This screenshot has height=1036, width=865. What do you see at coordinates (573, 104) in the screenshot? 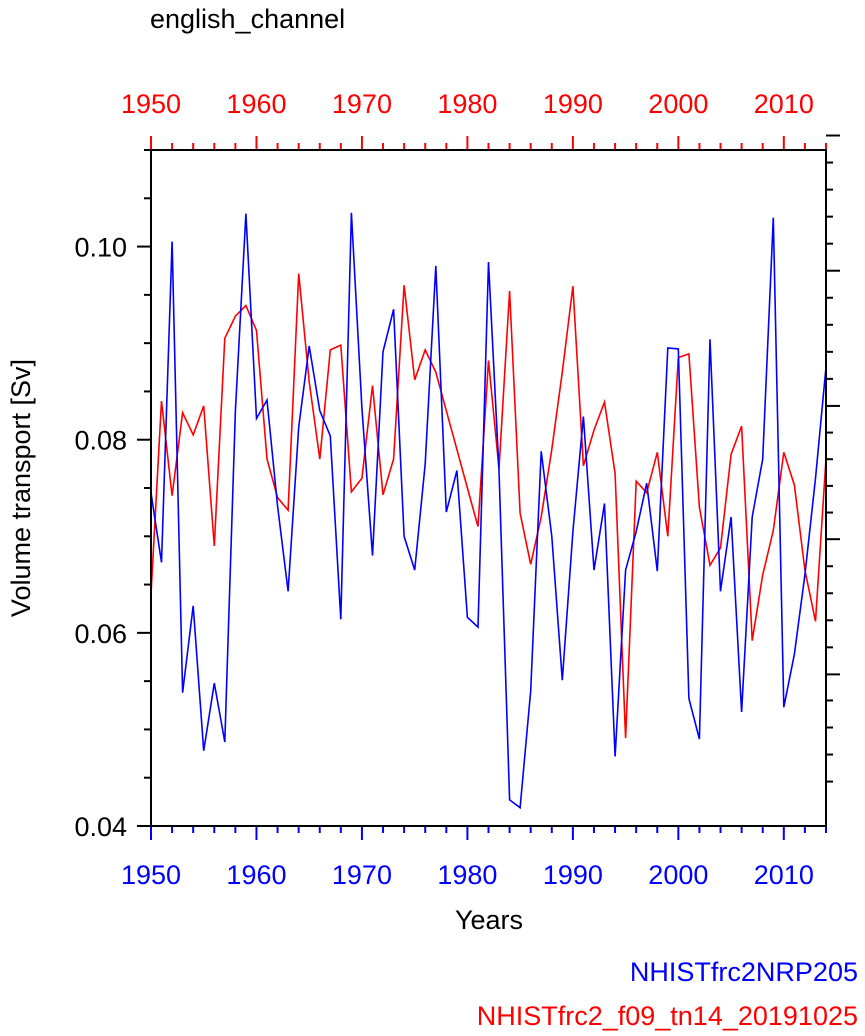
I see `top-x-tick-label: 1990` at bounding box center [573, 104].